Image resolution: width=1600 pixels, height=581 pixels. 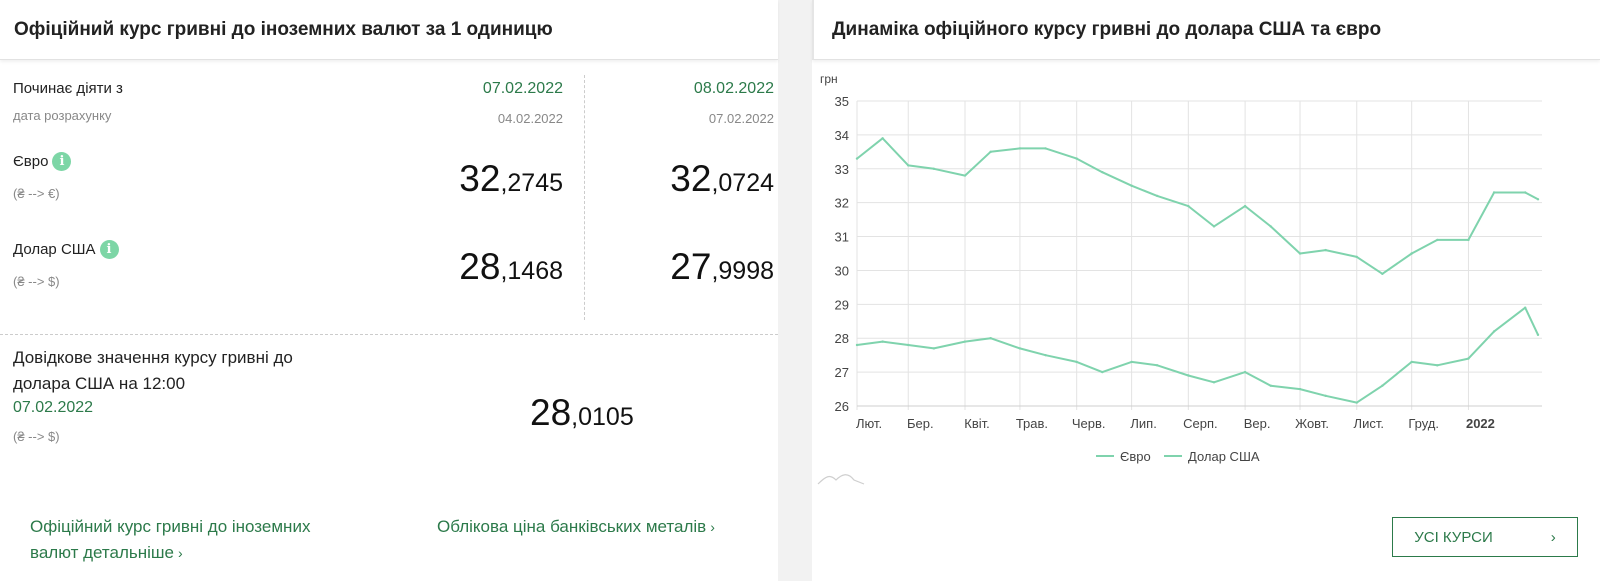 What do you see at coordinates (531, 183) in the screenshot?
I see `euro-rate-frac: ,2745` at bounding box center [531, 183].